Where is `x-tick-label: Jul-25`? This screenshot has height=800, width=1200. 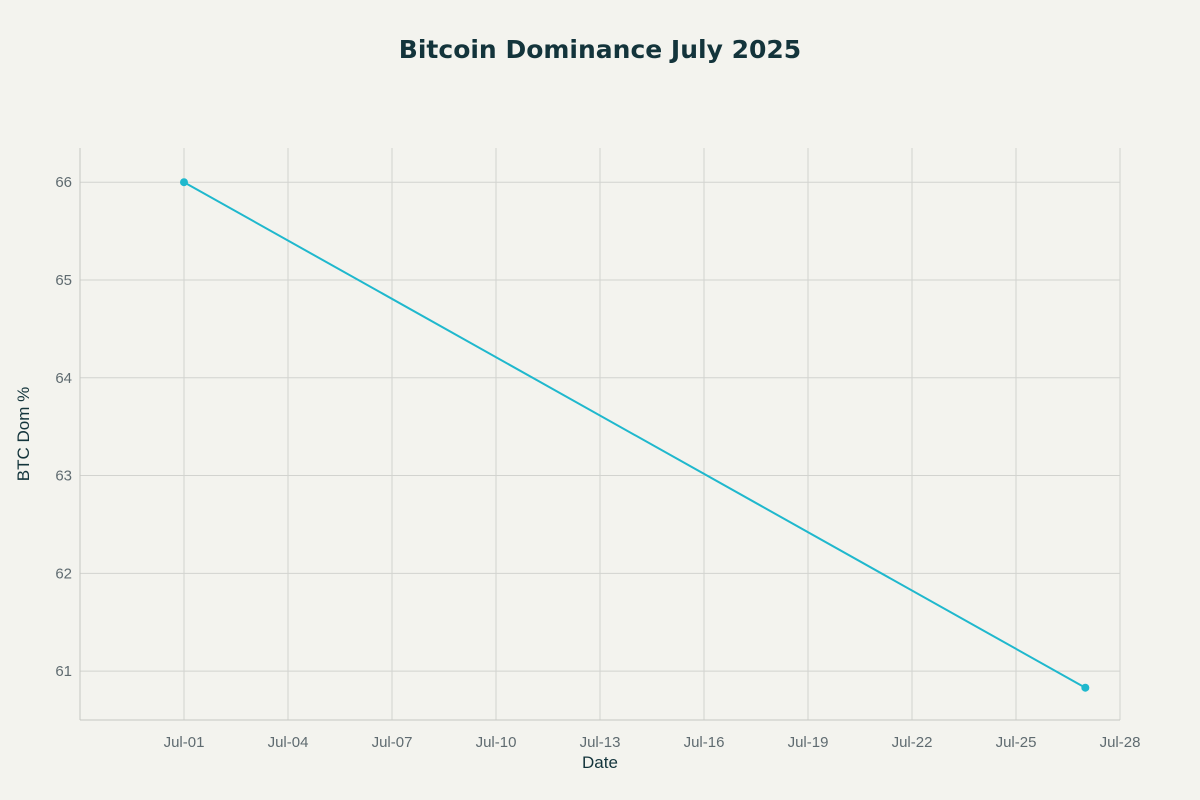 x-tick-label: Jul-25 is located at coordinates (1016, 742).